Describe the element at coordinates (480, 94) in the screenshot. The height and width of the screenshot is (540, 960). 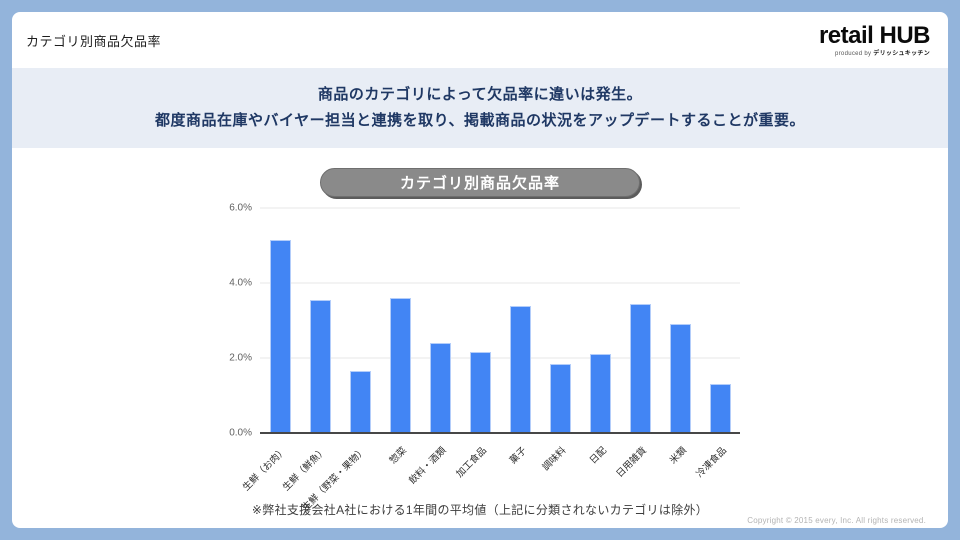
I see `banner-line-1: 商品のカテゴリによって欠品率に違いは発生。` at that location.